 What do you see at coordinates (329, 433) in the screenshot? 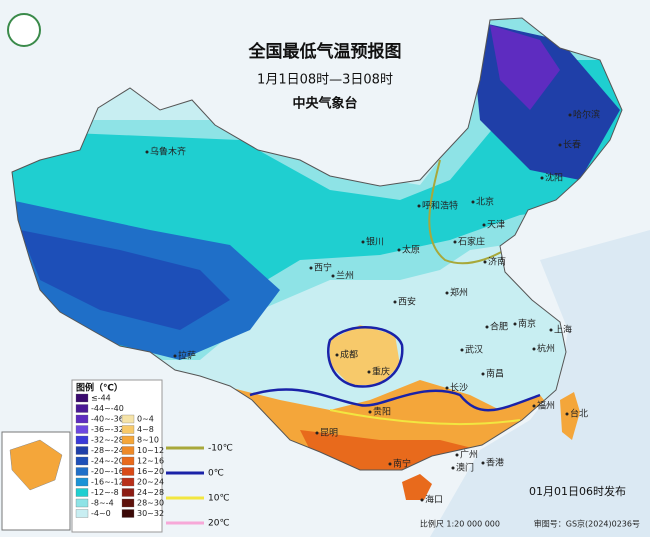
I see `city-label: 昆明` at bounding box center [329, 433].